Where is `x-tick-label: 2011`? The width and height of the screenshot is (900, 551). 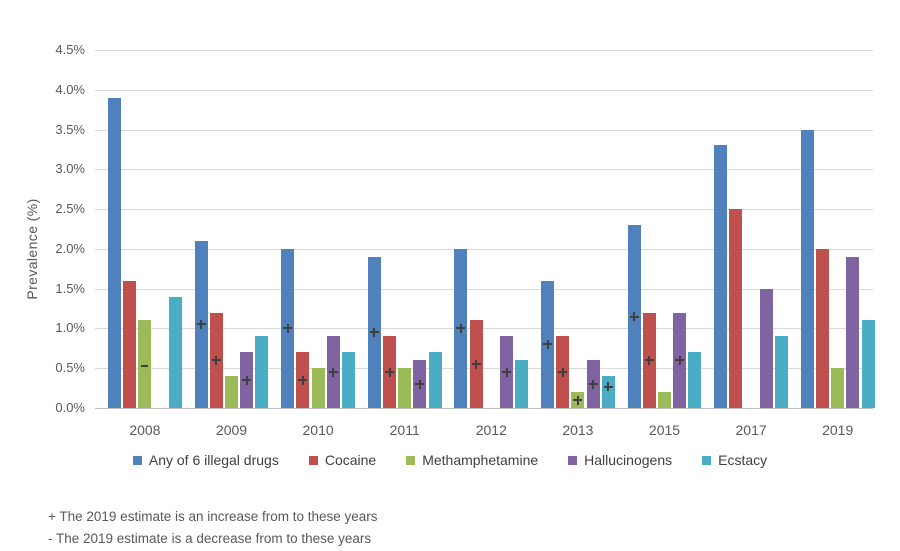 x-tick-label: 2011 is located at coordinates (404, 430).